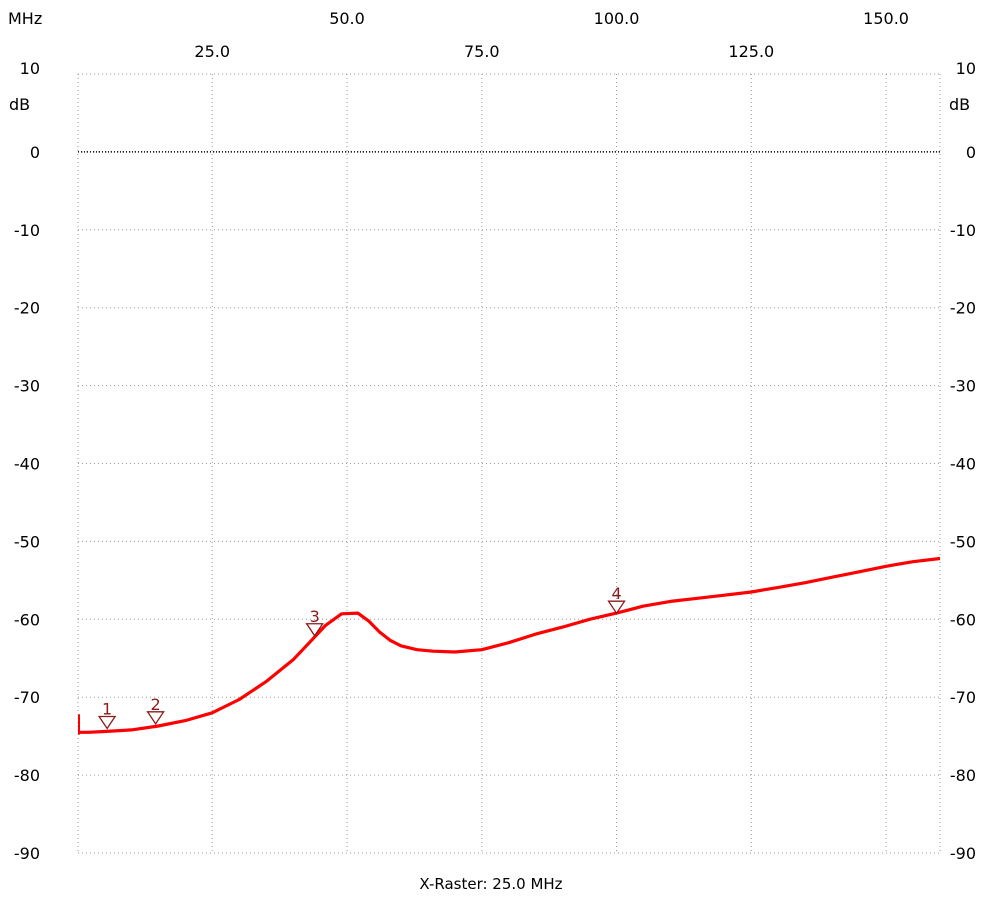 The height and width of the screenshot is (898, 982). What do you see at coordinates (25, 18) in the screenshot?
I see `x-unit-label: MHz` at bounding box center [25, 18].